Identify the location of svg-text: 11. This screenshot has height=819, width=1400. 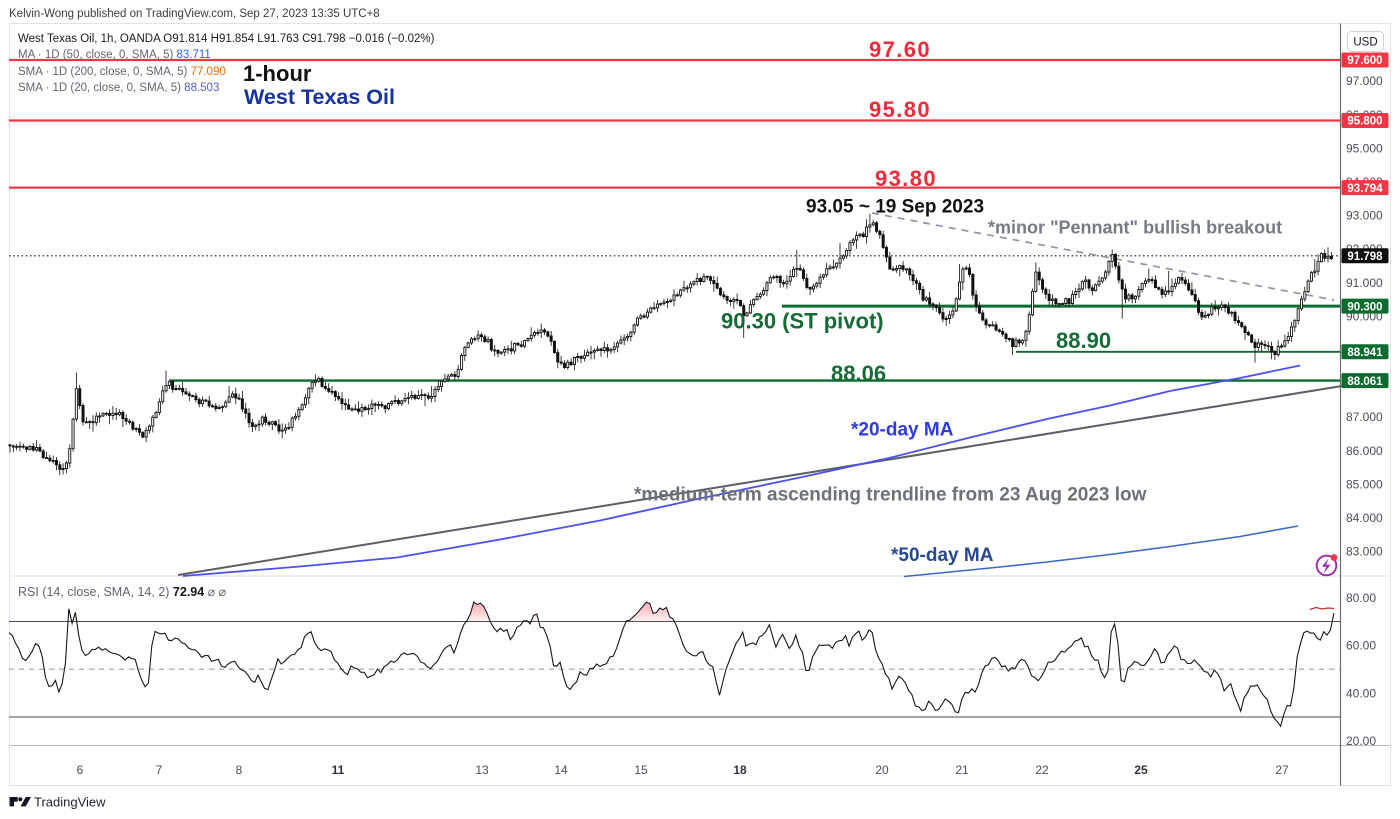
(338, 770).